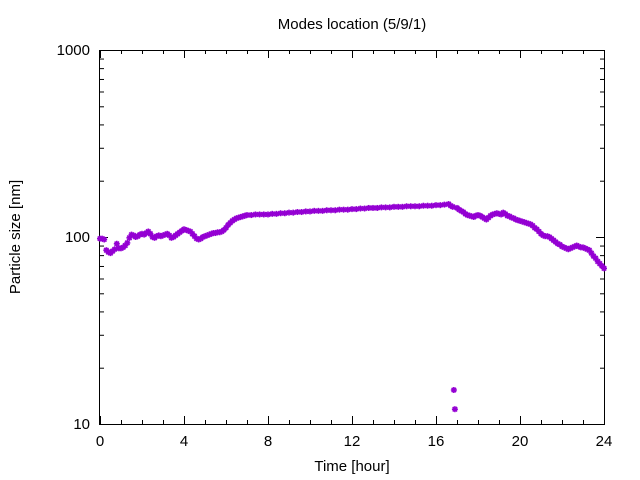  What do you see at coordinates (268, 441) in the screenshot?
I see `x-tick-label: 8` at bounding box center [268, 441].